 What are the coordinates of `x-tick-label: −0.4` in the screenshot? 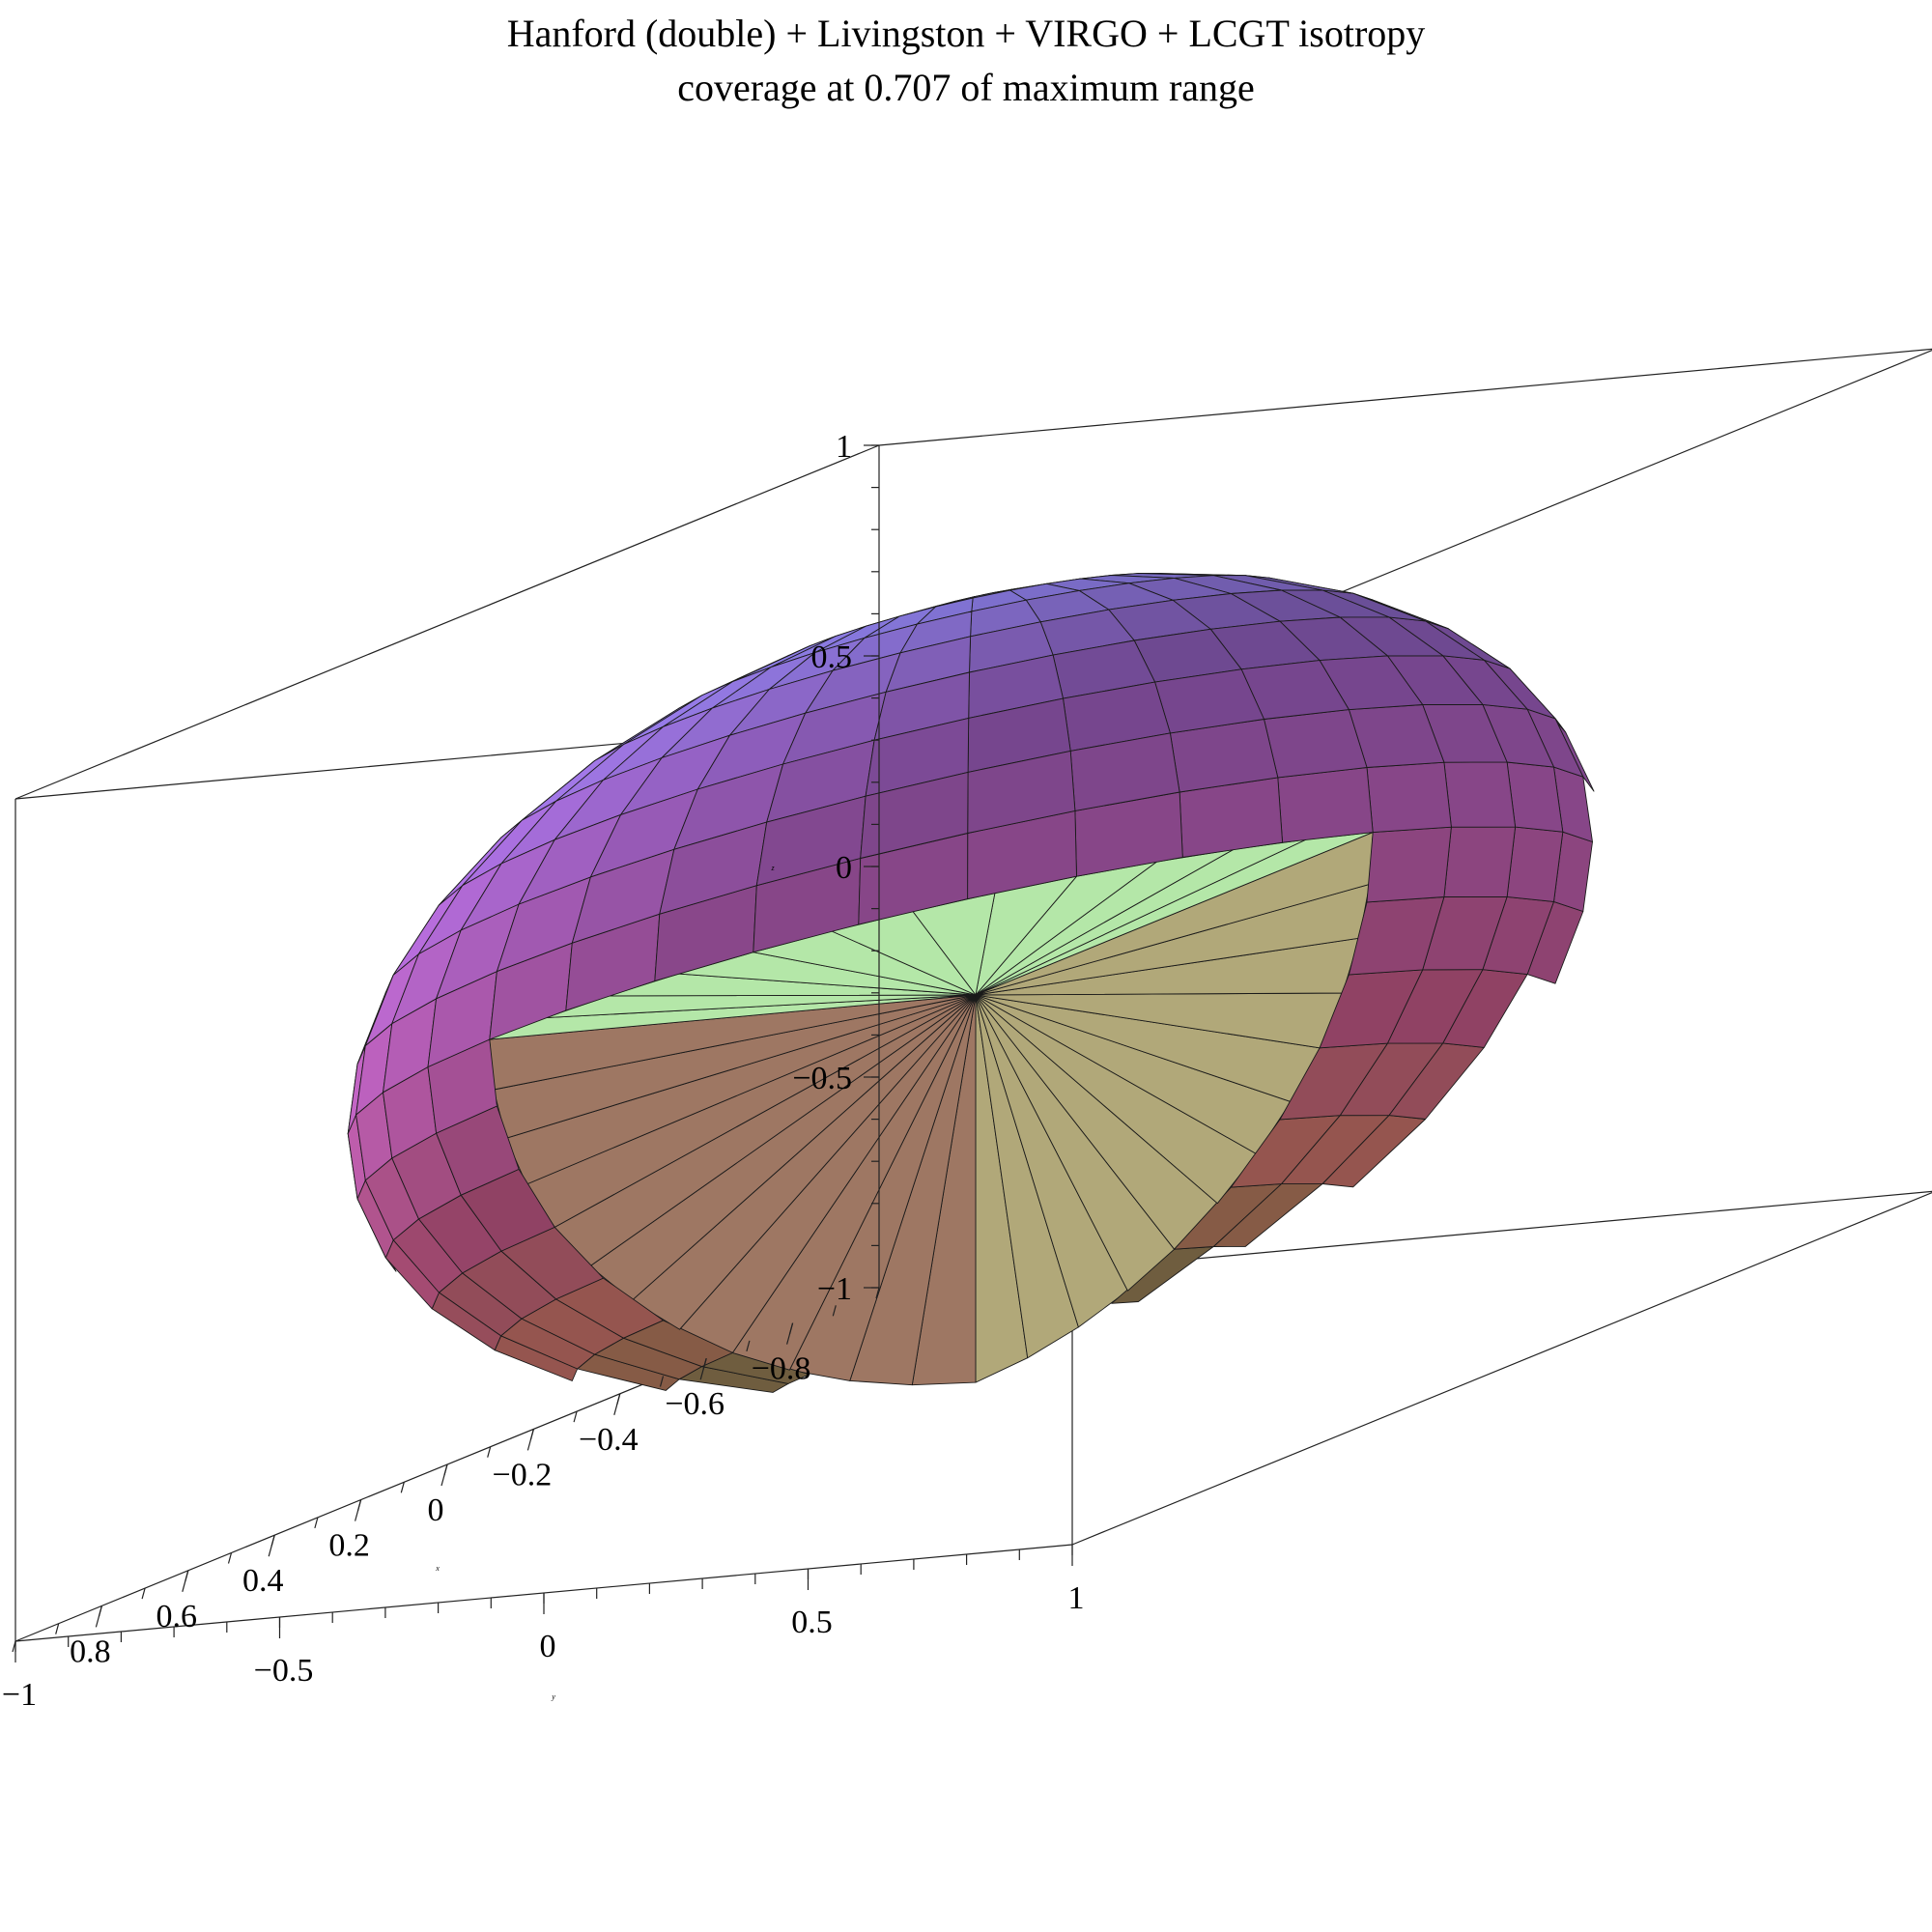 It's located at (609, 1440).